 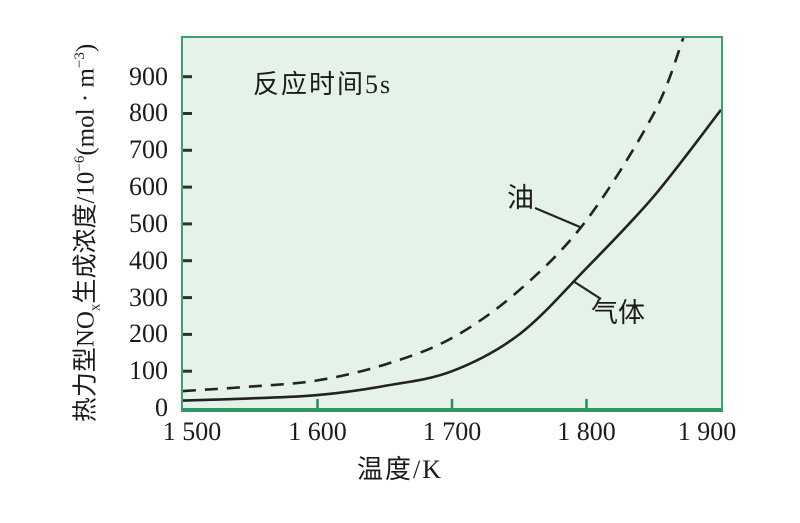 I want to click on y-axis-title: 热力型NOx生成浓度/10−6(mol · m−3), so click(x=83, y=233).